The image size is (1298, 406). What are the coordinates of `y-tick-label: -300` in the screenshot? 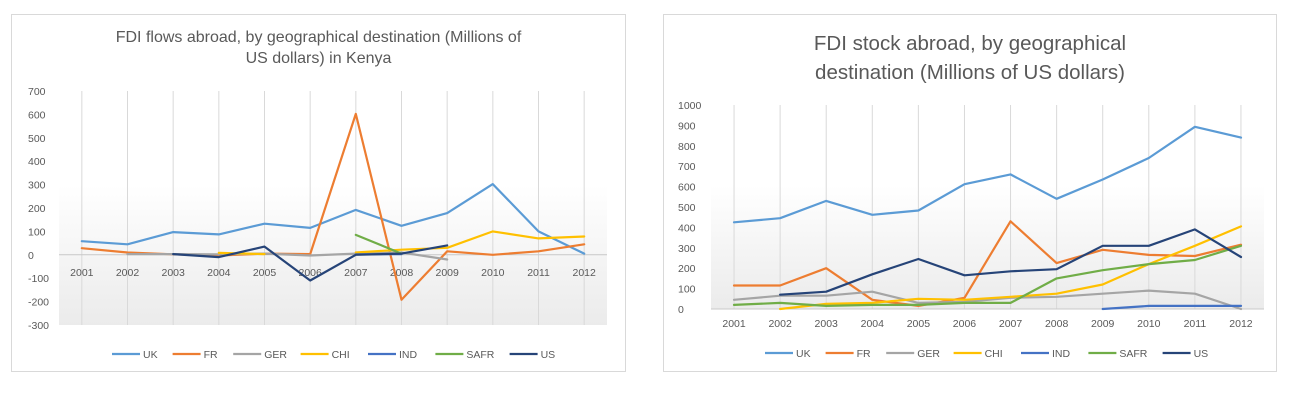 It's located at (38, 326).